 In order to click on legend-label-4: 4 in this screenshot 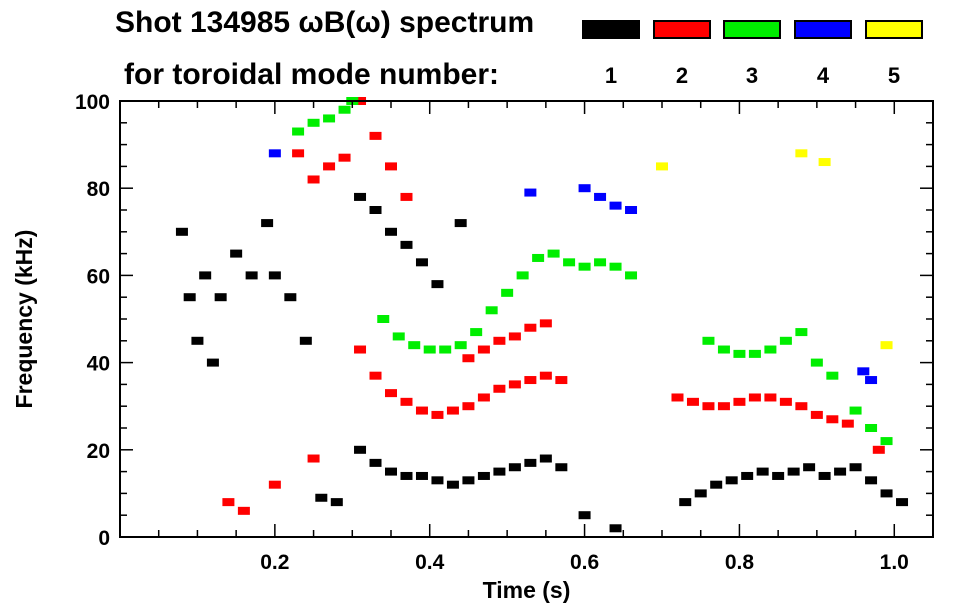, I will do `click(823, 75)`.